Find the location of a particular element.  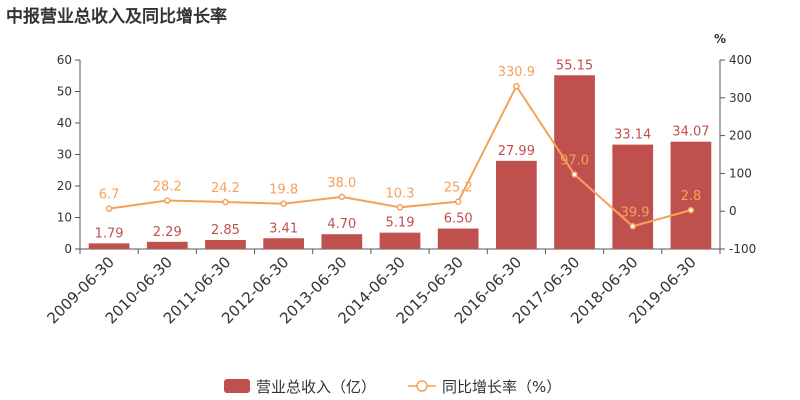

right-axis-unit: % is located at coordinates (720, 39).